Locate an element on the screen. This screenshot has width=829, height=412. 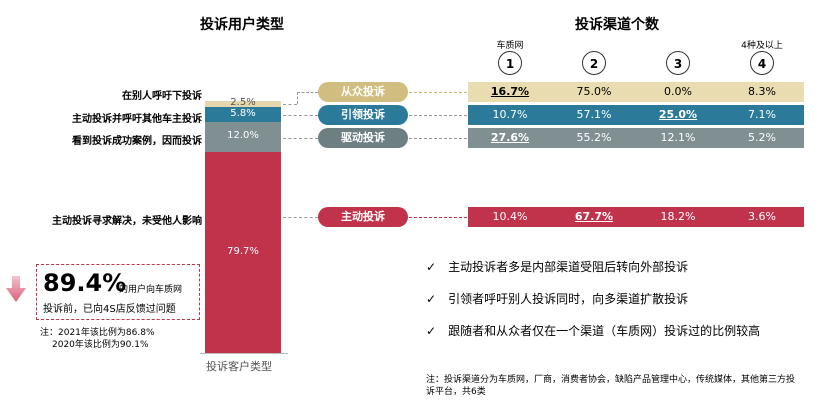
channel-cell: 57.1% is located at coordinates (594, 114).